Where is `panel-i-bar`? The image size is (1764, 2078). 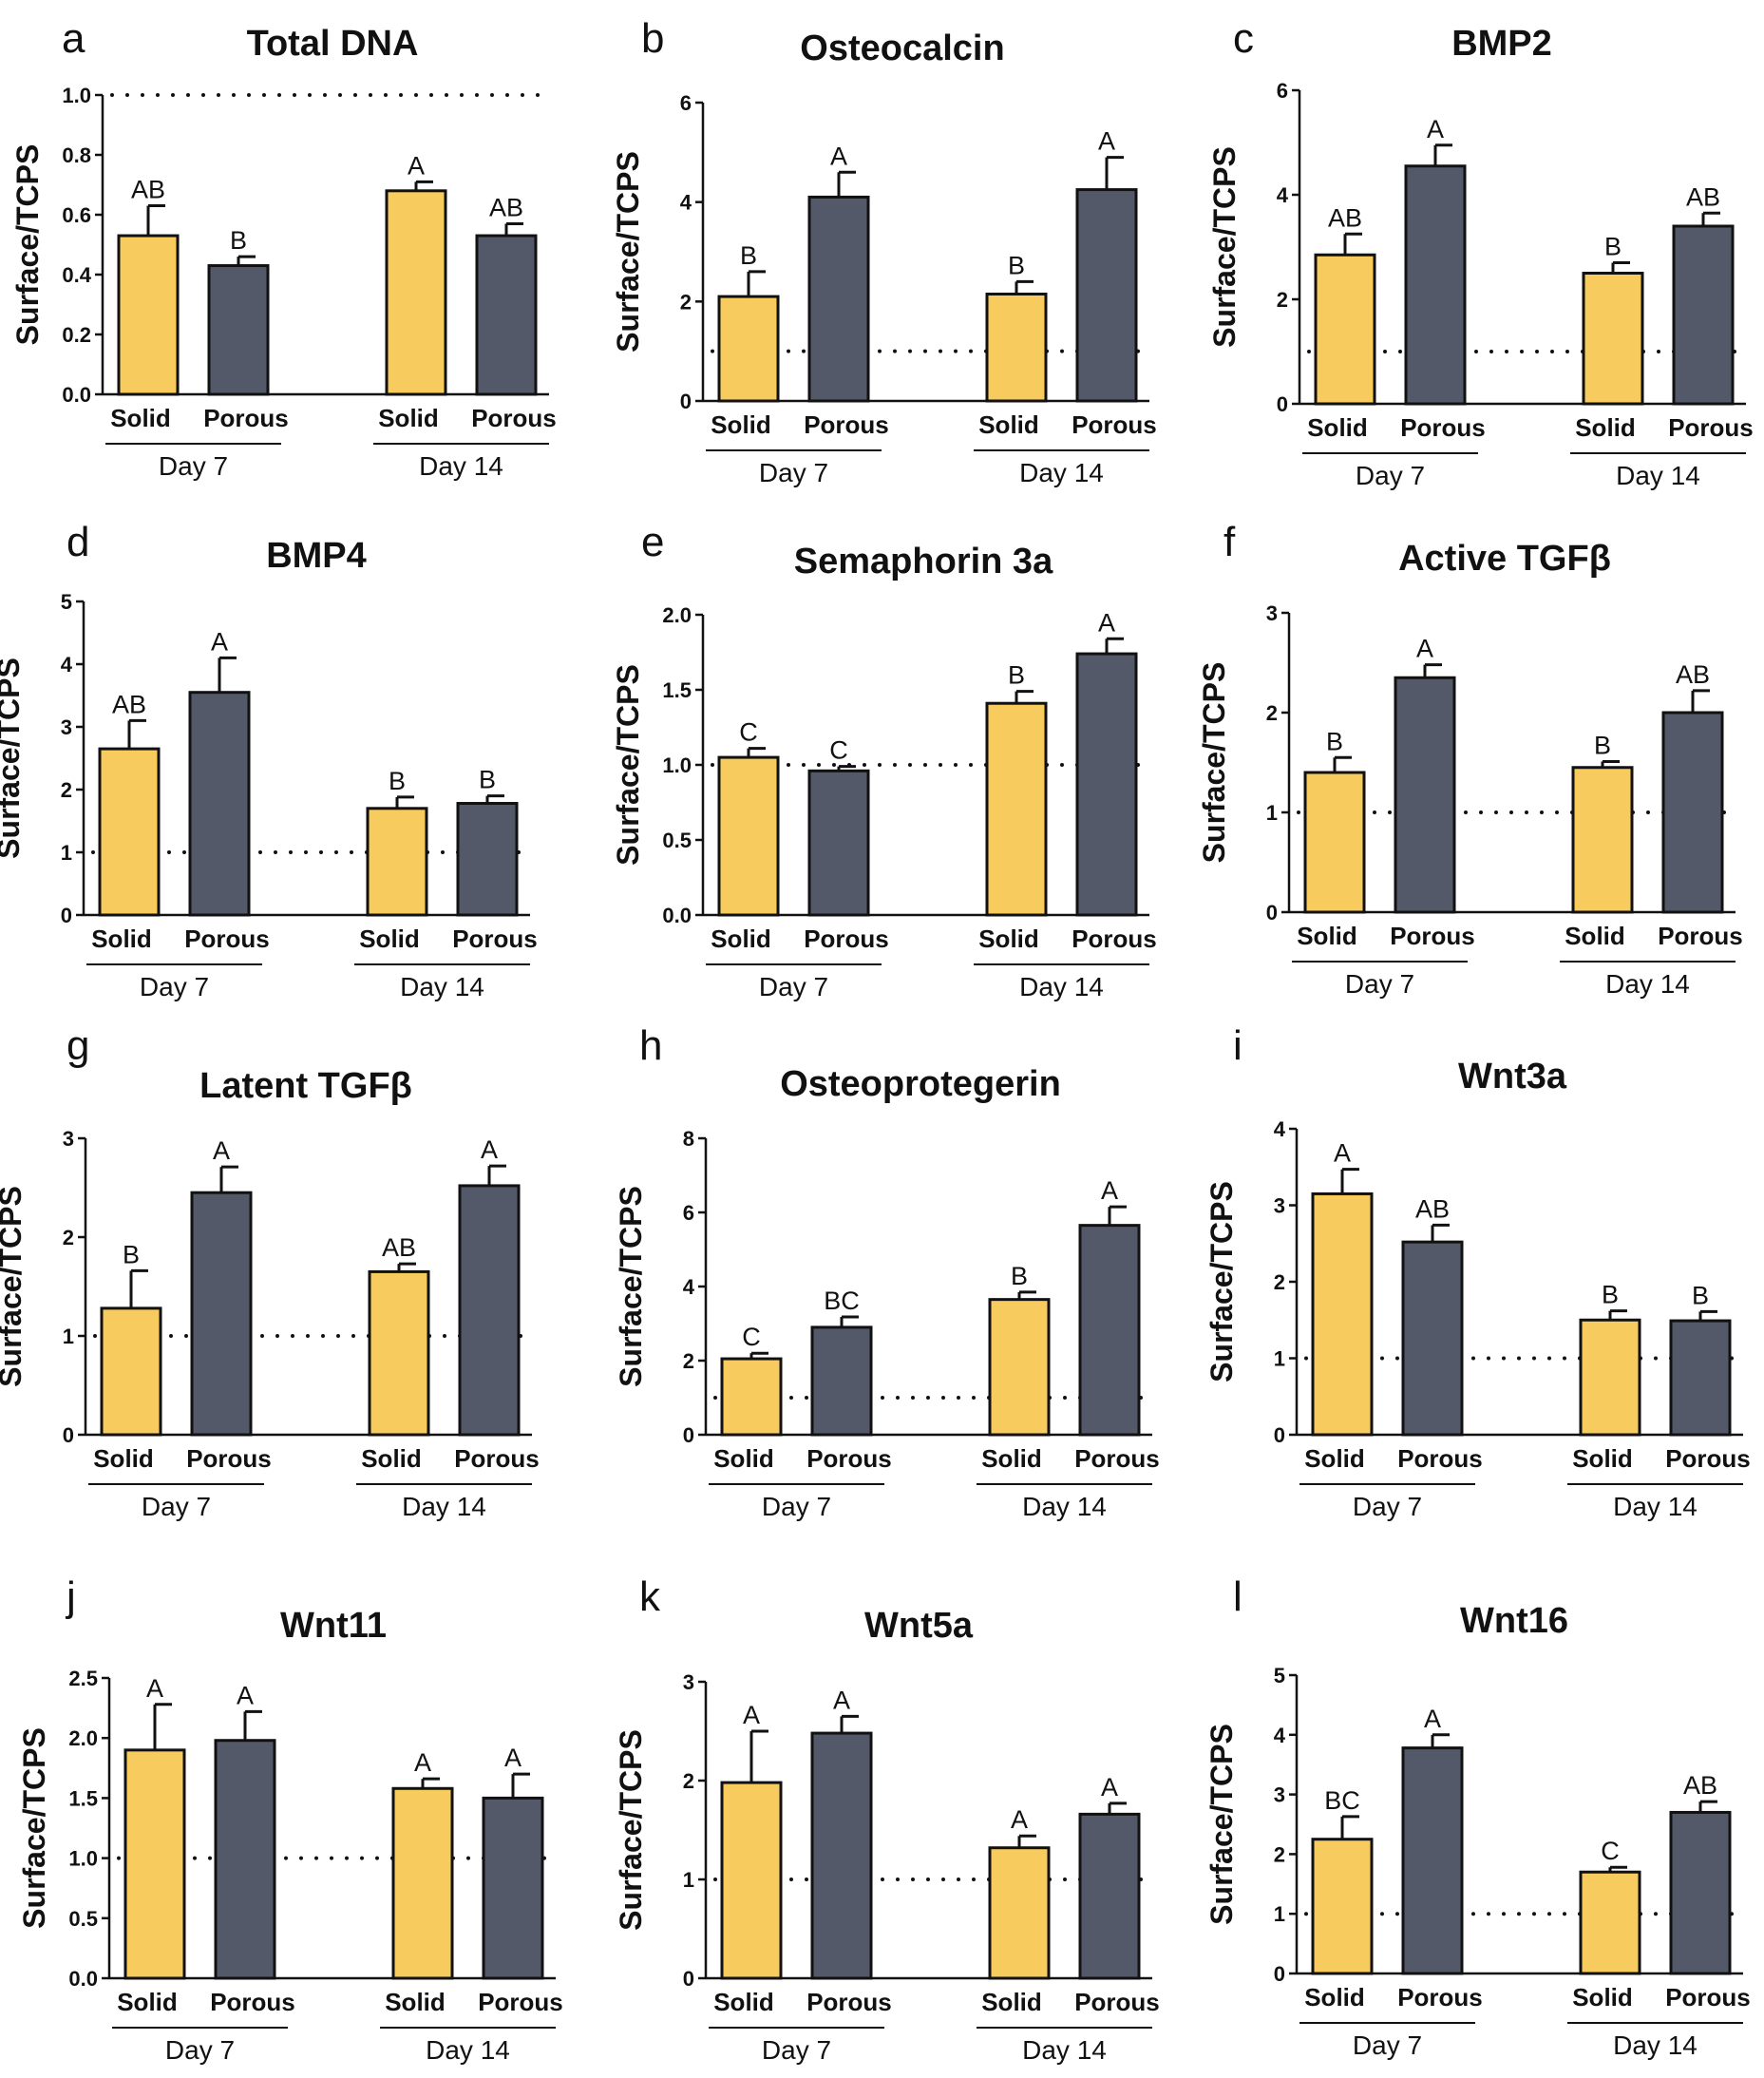 panel-i-bar is located at coordinates (1610, 1377).